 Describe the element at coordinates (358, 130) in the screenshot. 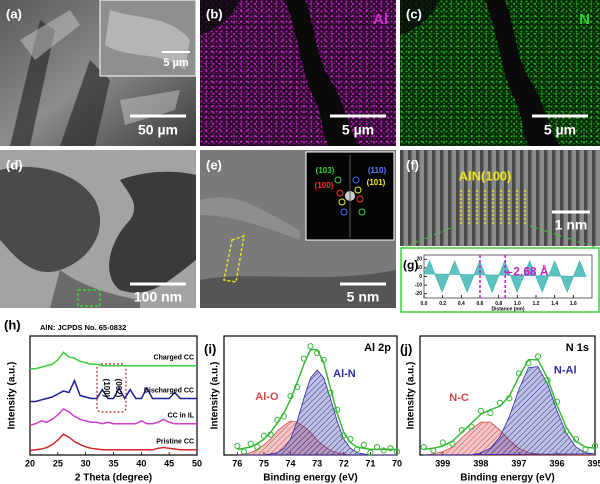

I see `scale-label: 5 µm` at that location.